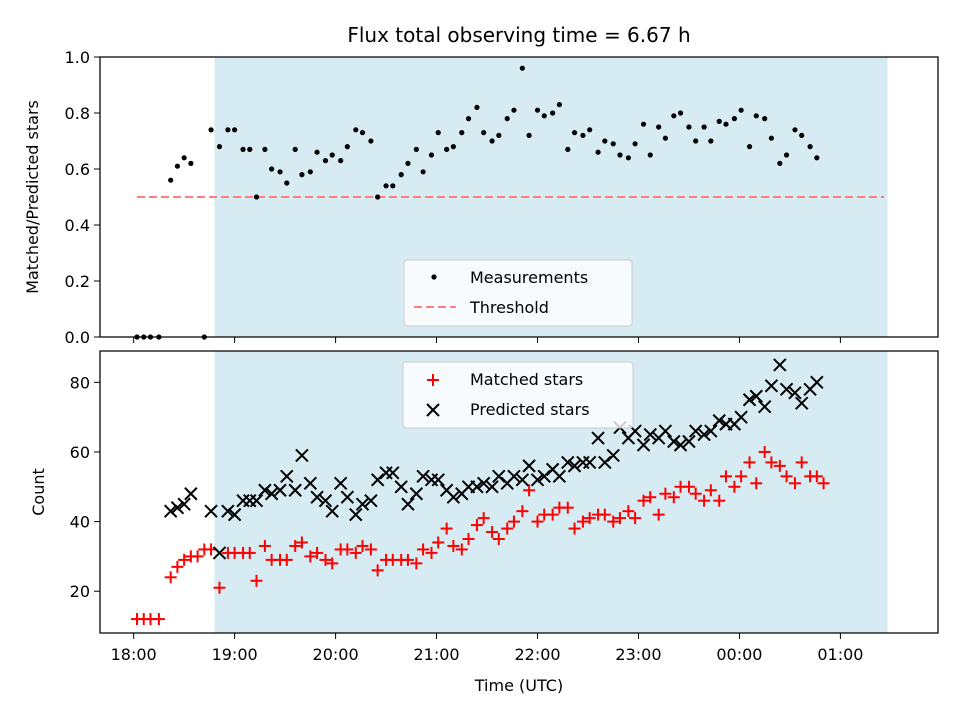 This screenshot has height=720, width=960. I want to click on top-y-tick-label: 0.2, so click(77, 281).